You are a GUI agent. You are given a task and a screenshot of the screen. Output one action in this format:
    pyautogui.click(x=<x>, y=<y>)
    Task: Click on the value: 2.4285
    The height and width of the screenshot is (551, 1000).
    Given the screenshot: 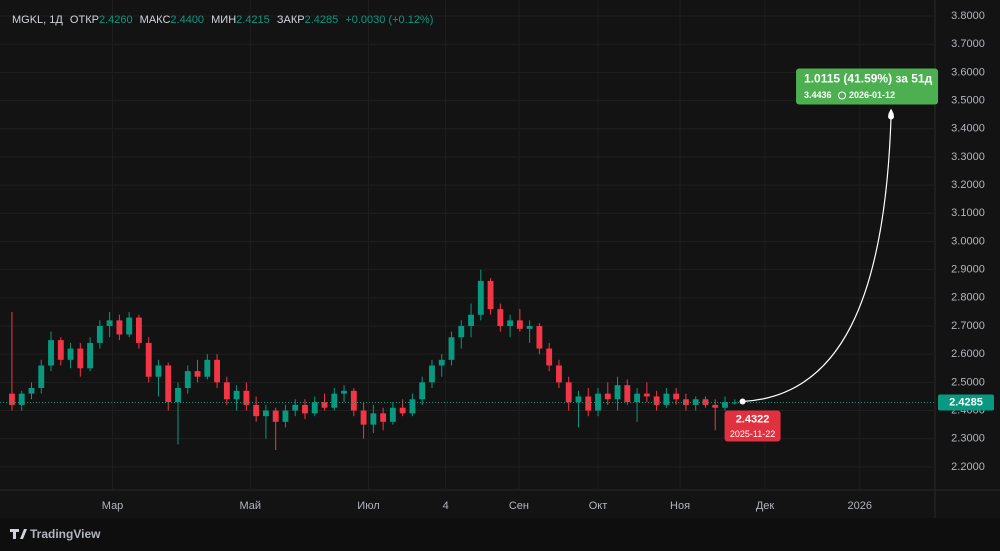 What is the action you would take?
    pyautogui.click(x=322, y=20)
    